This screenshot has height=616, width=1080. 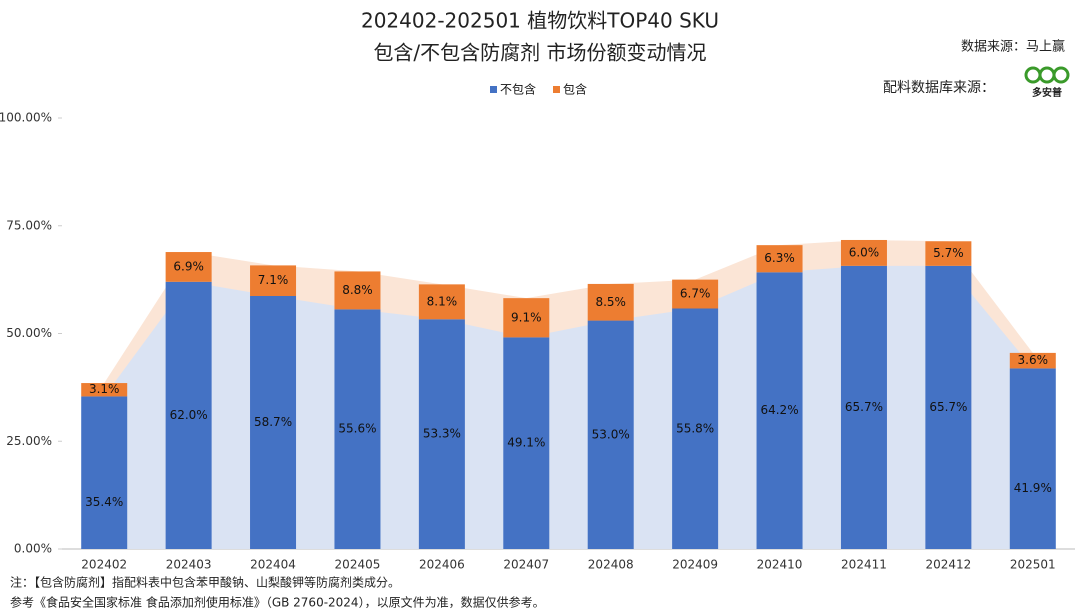 I want to click on value-label: 6.3%, so click(x=779, y=258).